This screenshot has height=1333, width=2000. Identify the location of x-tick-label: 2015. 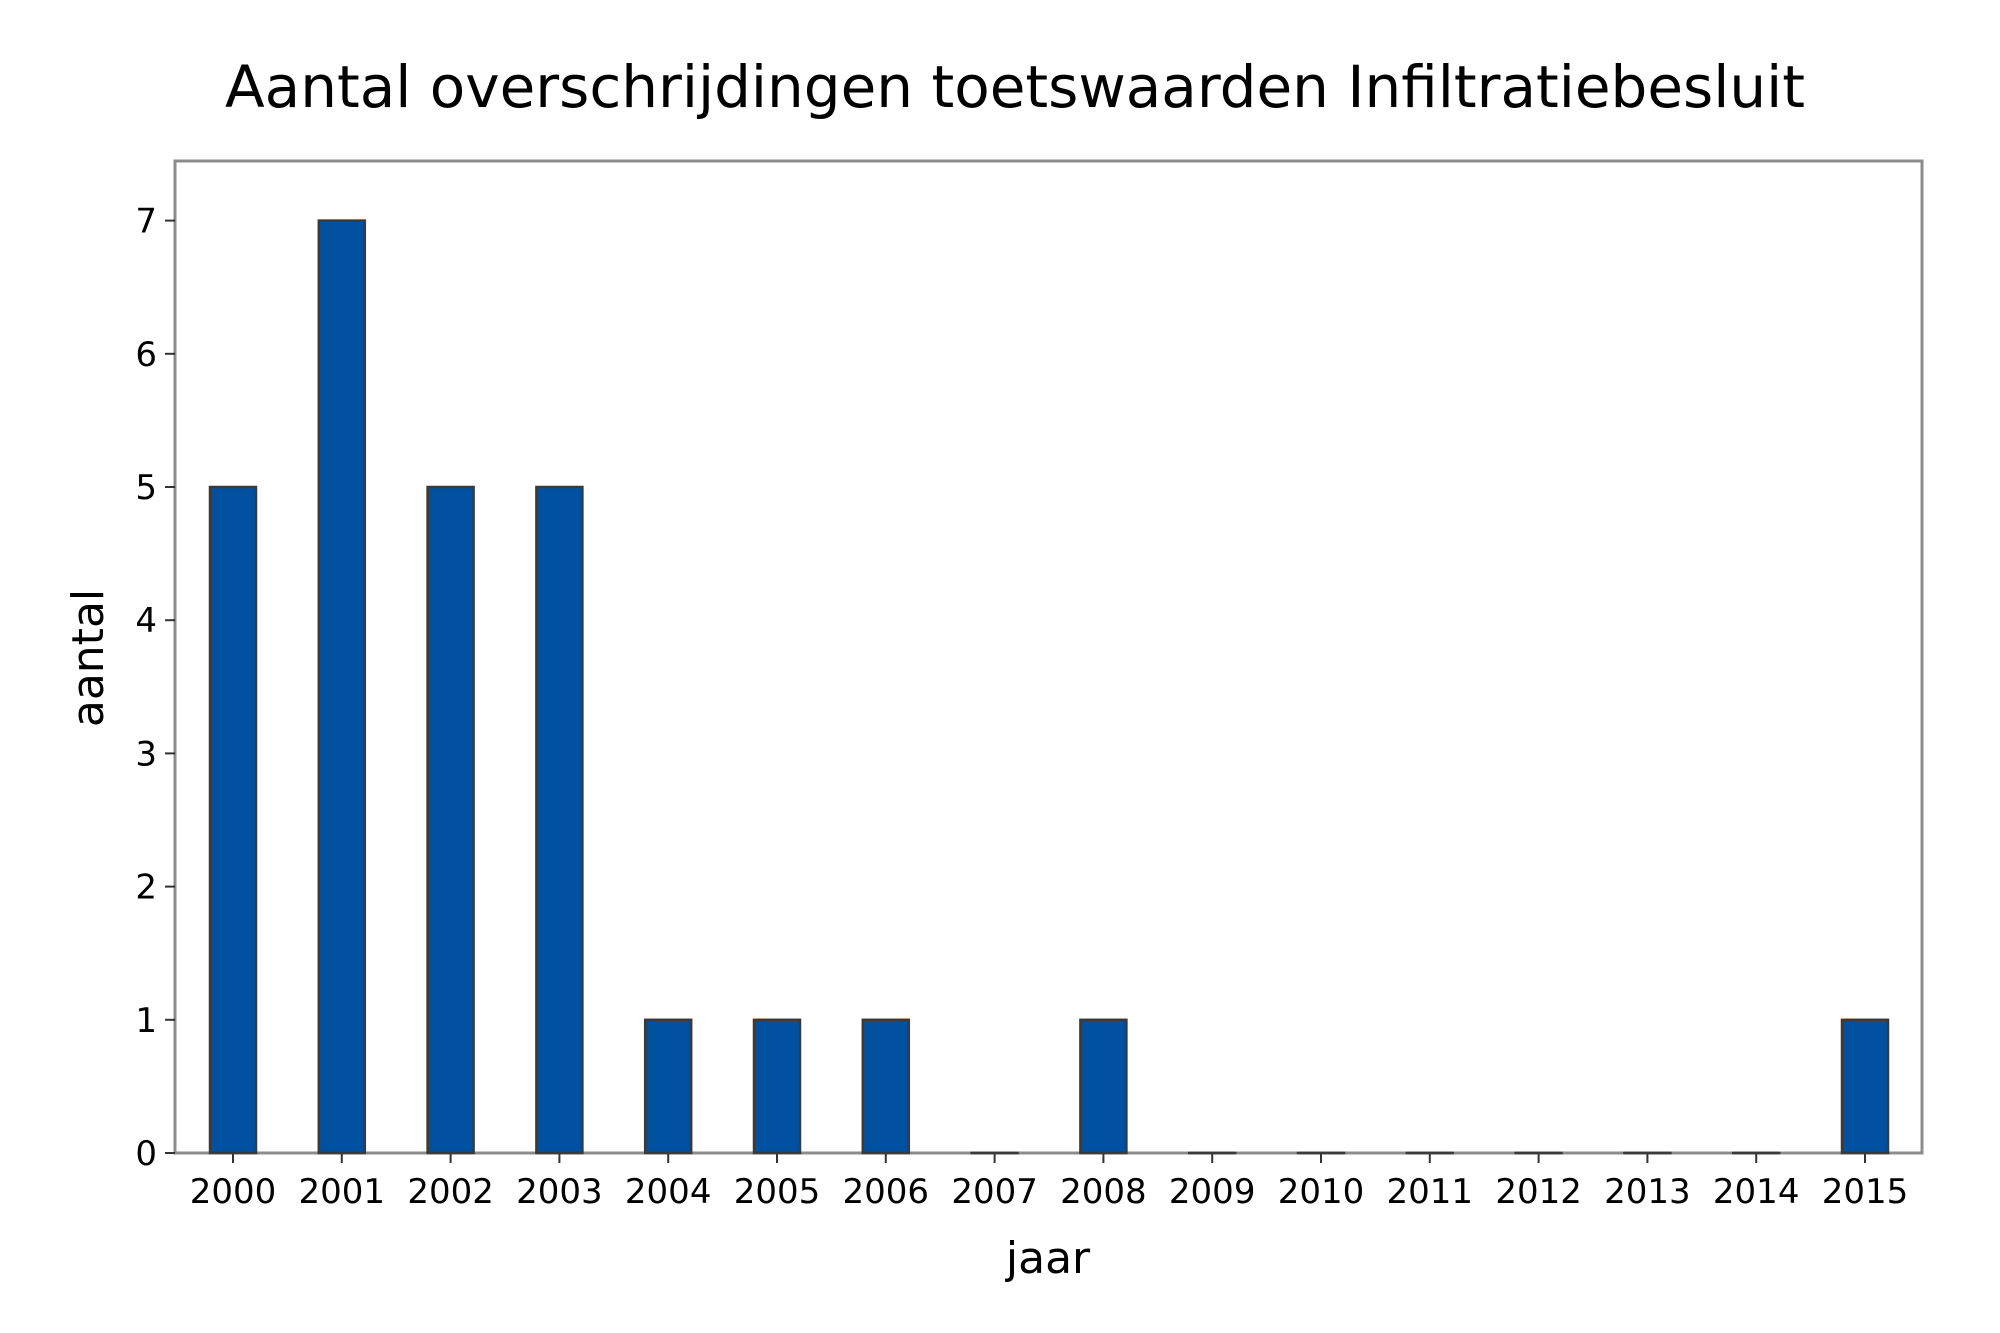
(1865, 1192).